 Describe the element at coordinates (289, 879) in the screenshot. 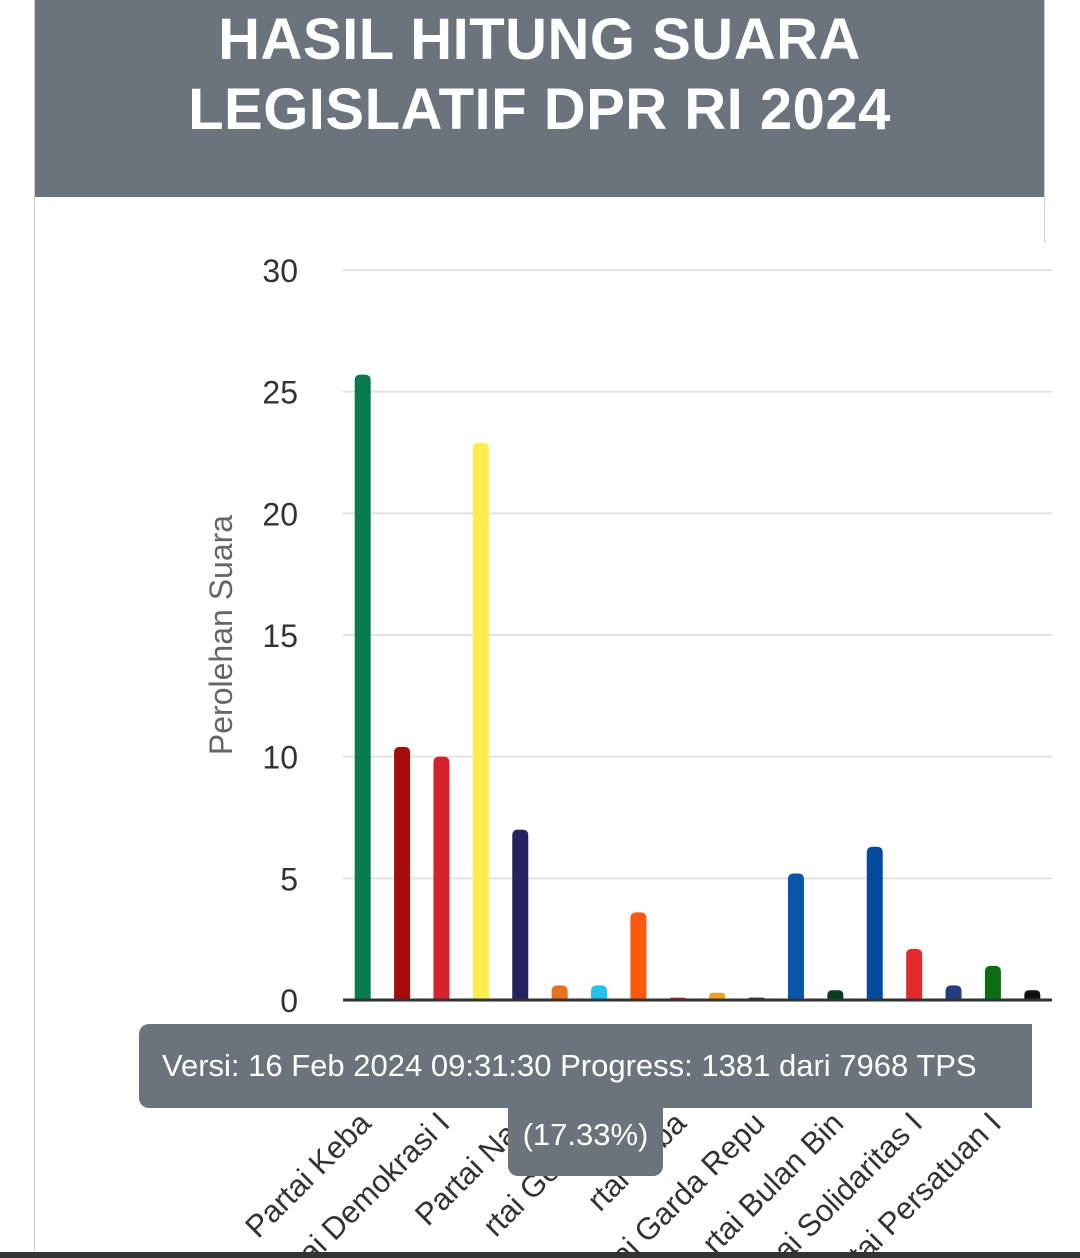

I see `y-tick-label: 5` at that location.